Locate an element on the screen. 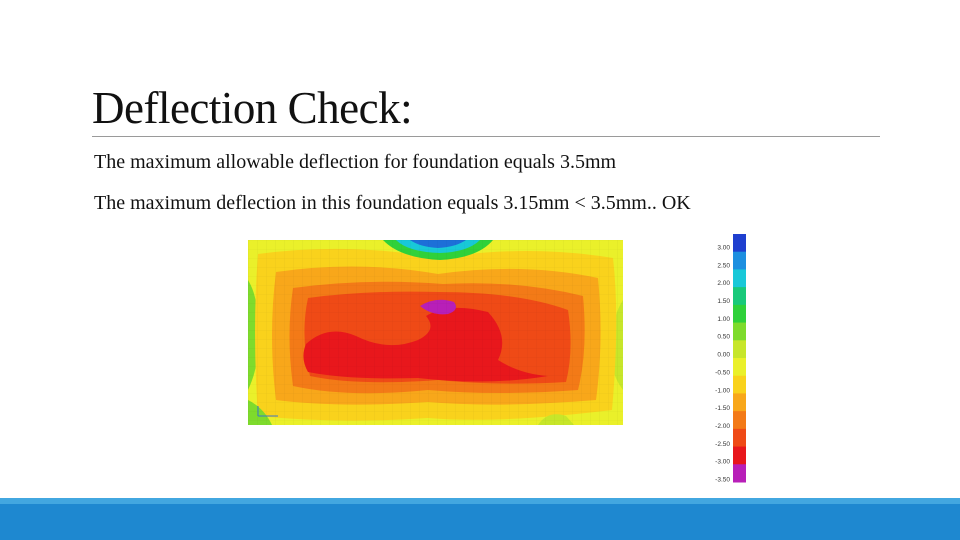 The width and height of the screenshot is (960, 540). legend-label: -2.00 is located at coordinates (722, 426).